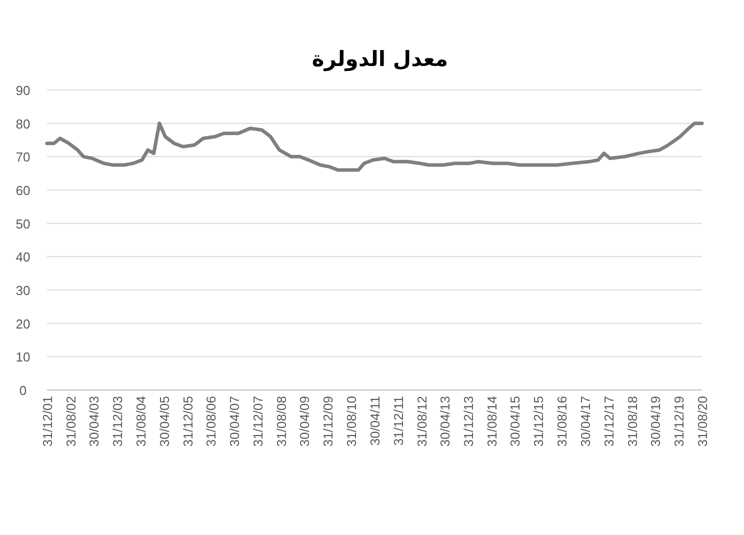 The width and height of the screenshot is (744, 535). Describe the element at coordinates (23, 124) in the screenshot. I see `y-tick-label: 80` at that location.